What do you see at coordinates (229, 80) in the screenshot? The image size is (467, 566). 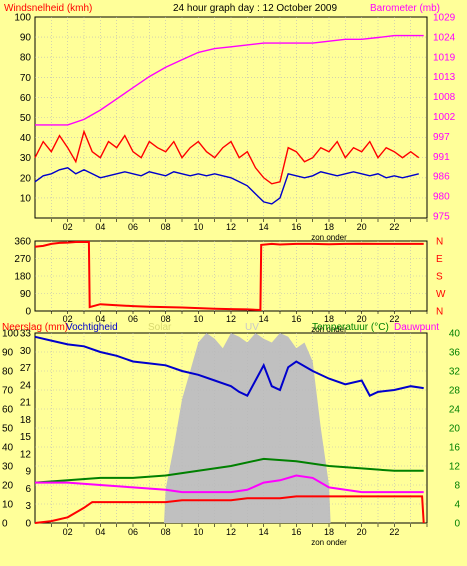 I see `series-barometer-line` at bounding box center [229, 80].